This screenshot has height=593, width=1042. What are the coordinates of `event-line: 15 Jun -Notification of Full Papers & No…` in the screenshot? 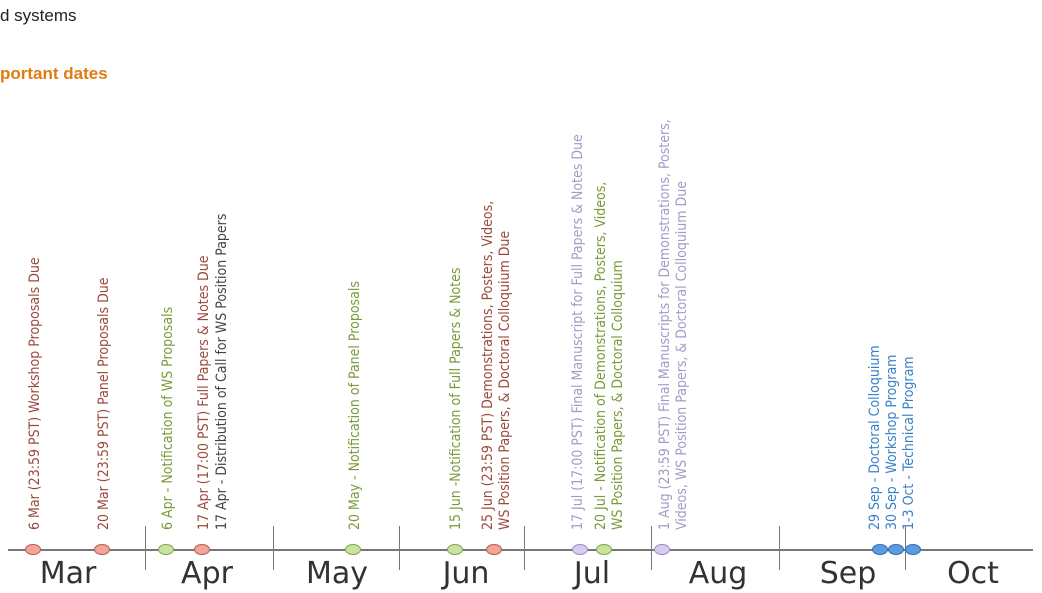 It's located at (456, 399).